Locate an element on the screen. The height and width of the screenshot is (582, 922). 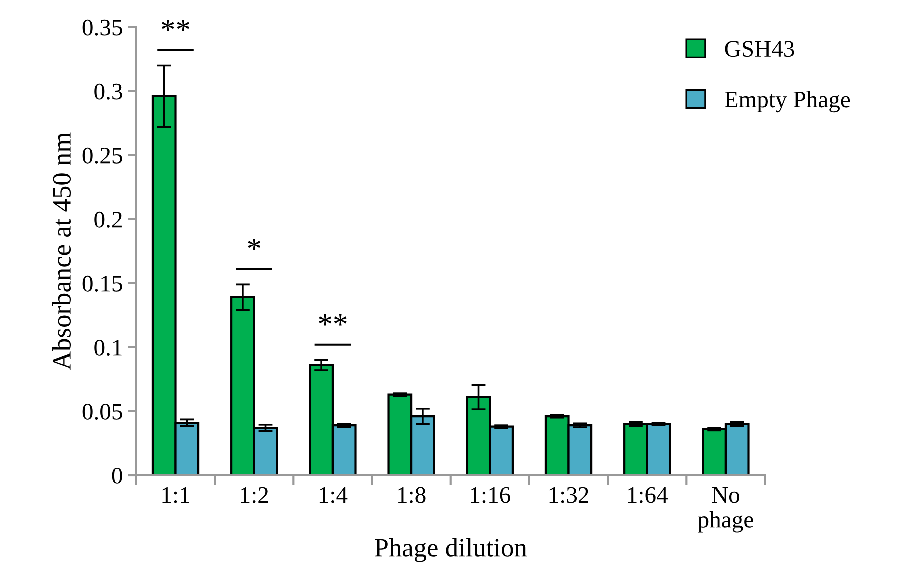
legend-label: GSH43 is located at coordinates (759, 49).